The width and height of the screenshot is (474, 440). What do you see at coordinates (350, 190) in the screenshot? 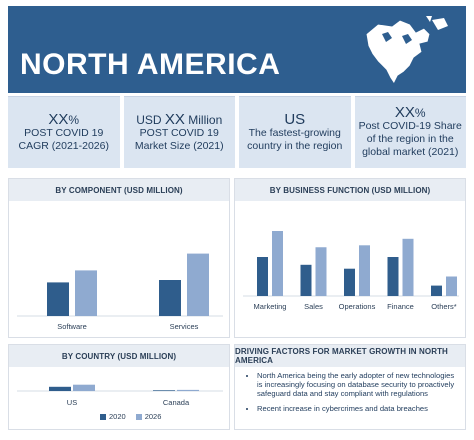
I see `chart-title: BY BUSINESS FUNCTION (USD MILLION)` at bounding box center [350, 190].